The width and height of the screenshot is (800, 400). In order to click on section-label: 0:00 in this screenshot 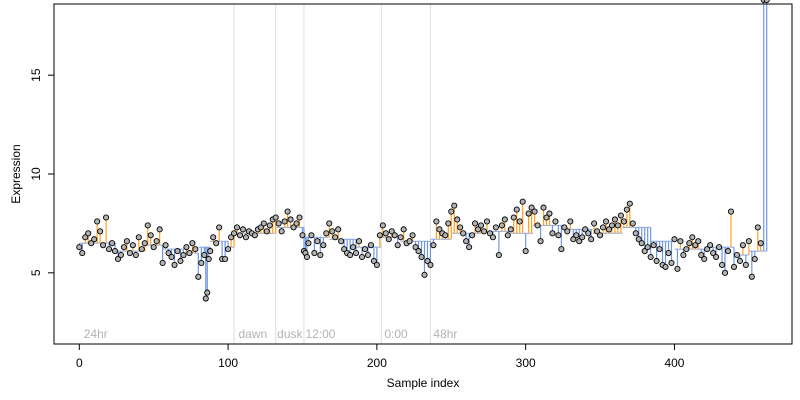, I will do `click(396, 334)`.